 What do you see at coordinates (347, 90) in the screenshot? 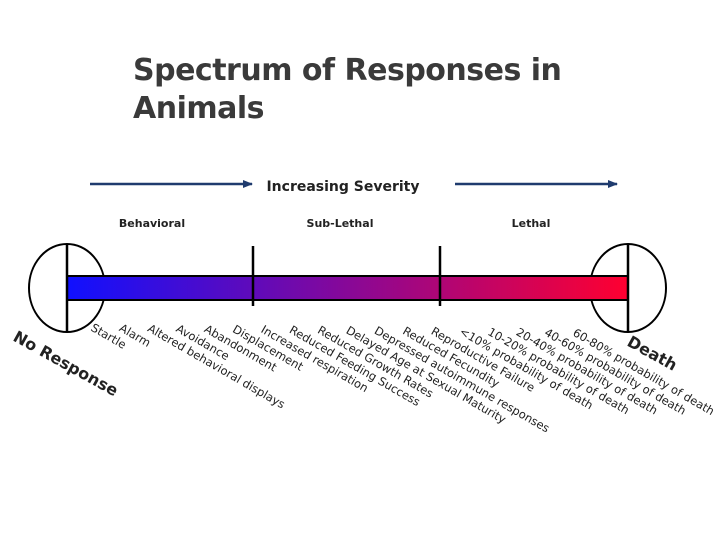
I see `slide-title: Spectrum of Responses in Animals` at bounding box center [347, 90].